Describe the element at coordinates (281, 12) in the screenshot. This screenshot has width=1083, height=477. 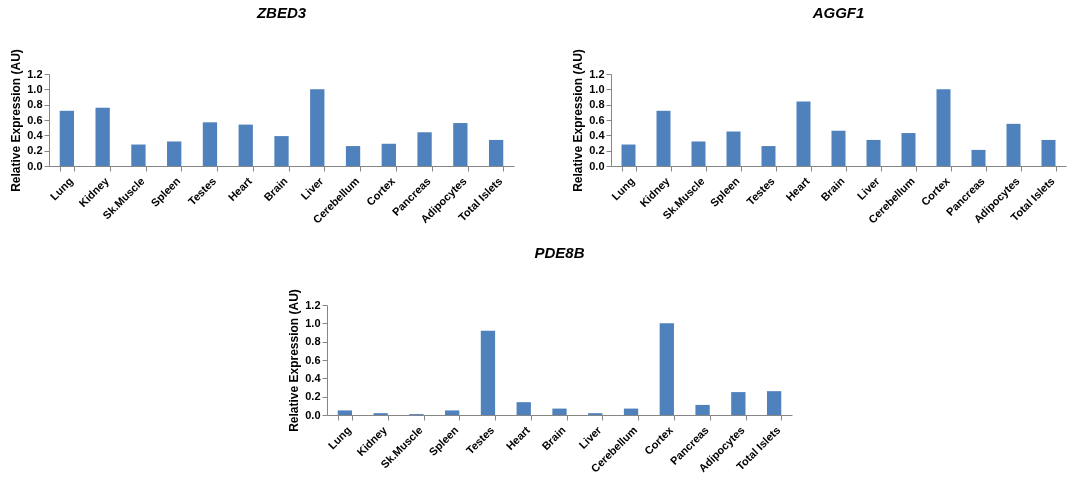
I see `chart-title: ZBED3` at that location.